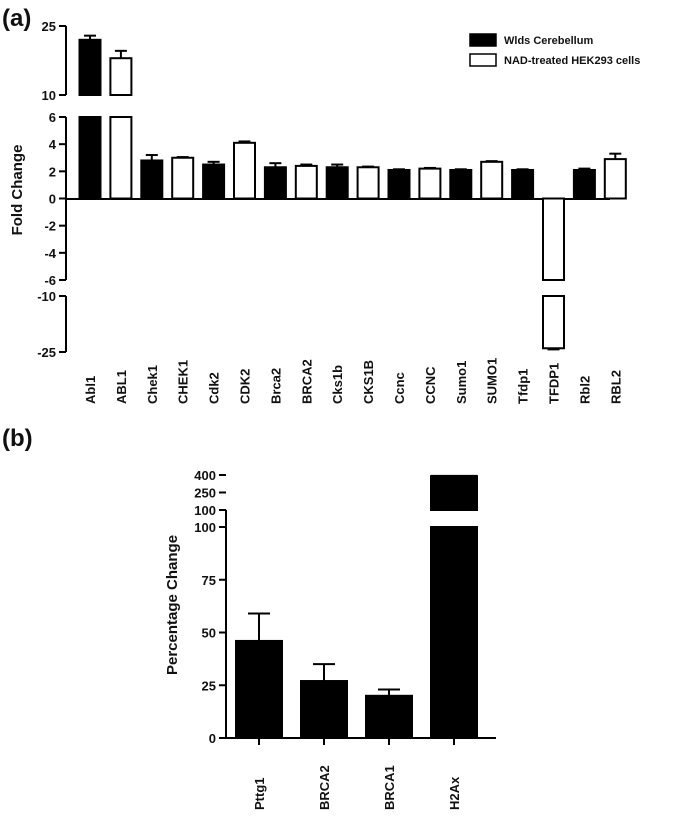 The height and width of the screenshot is (820, 685). I want to click on x-tick-label-cks1b: Cks1b, so click(337, 384).